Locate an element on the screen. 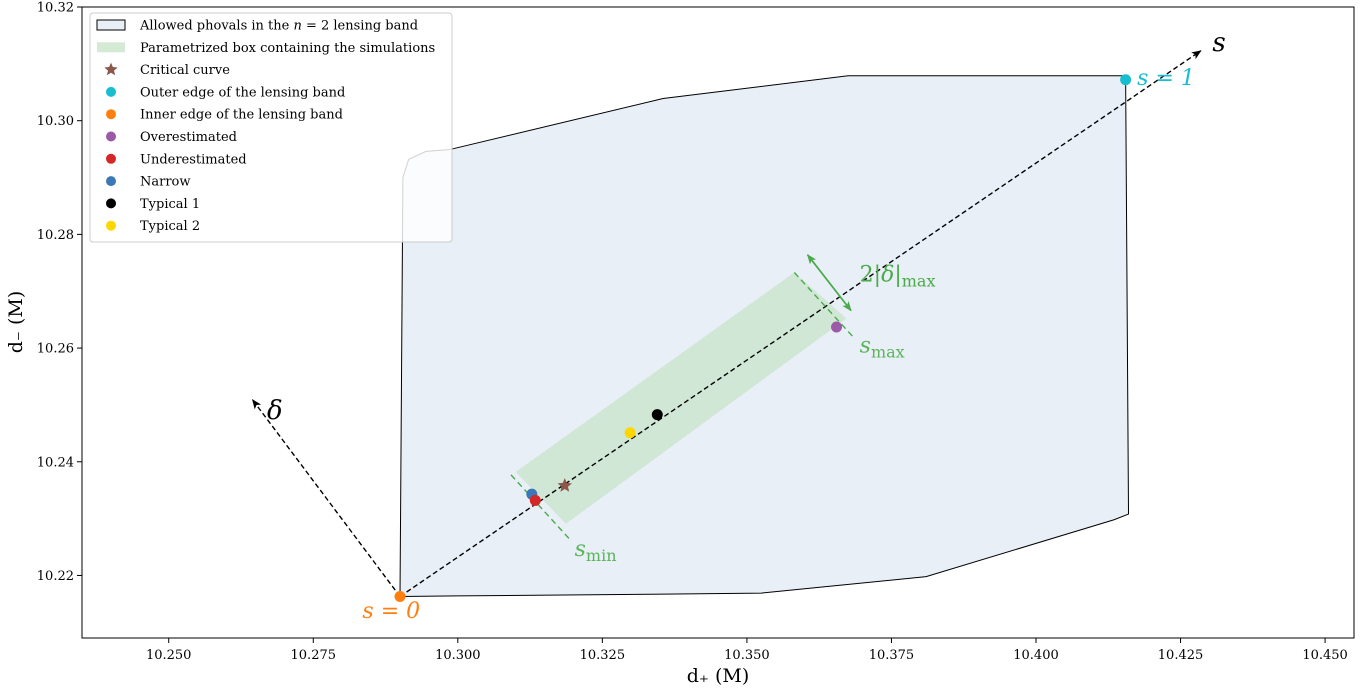  legend-item-narrow: Narrow is located at coordinates (148, 182).